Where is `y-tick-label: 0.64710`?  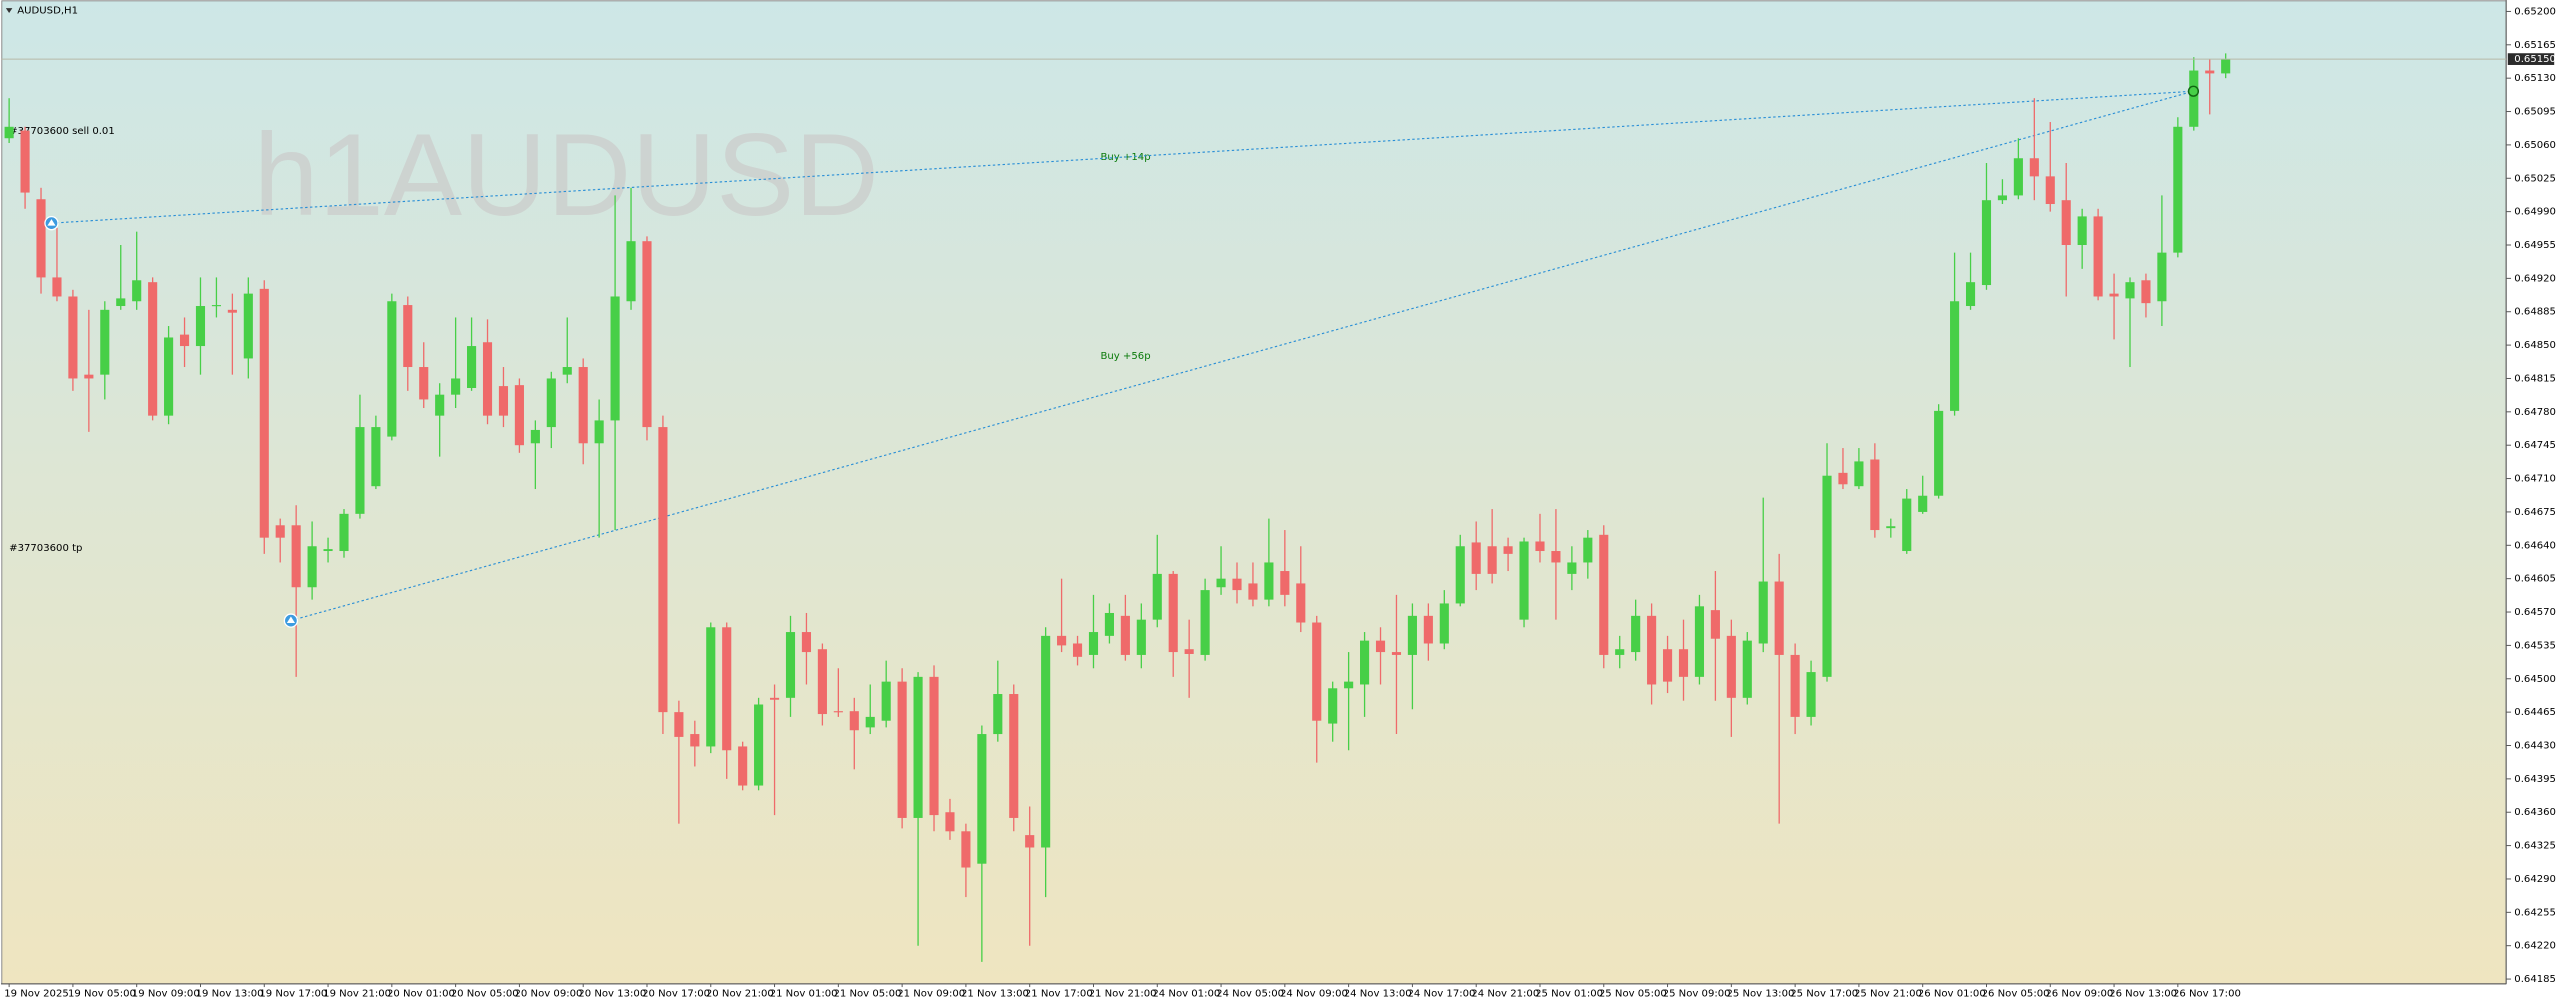 y-tick-label: 0.64710 is located at coordinates (2535, 479).